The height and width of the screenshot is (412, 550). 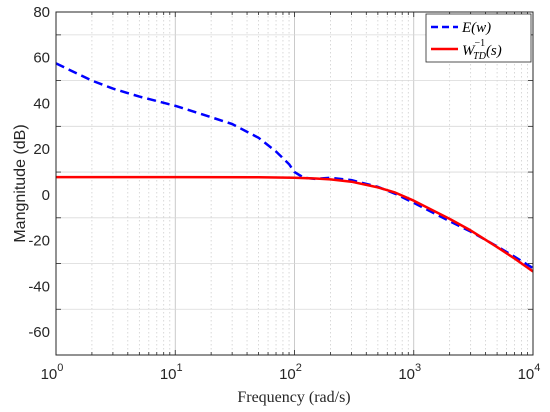 What do you see at coordinates (39, 286) in the screenshot?
I see `y-tick-label: -40` at bounding box center [39, 286].